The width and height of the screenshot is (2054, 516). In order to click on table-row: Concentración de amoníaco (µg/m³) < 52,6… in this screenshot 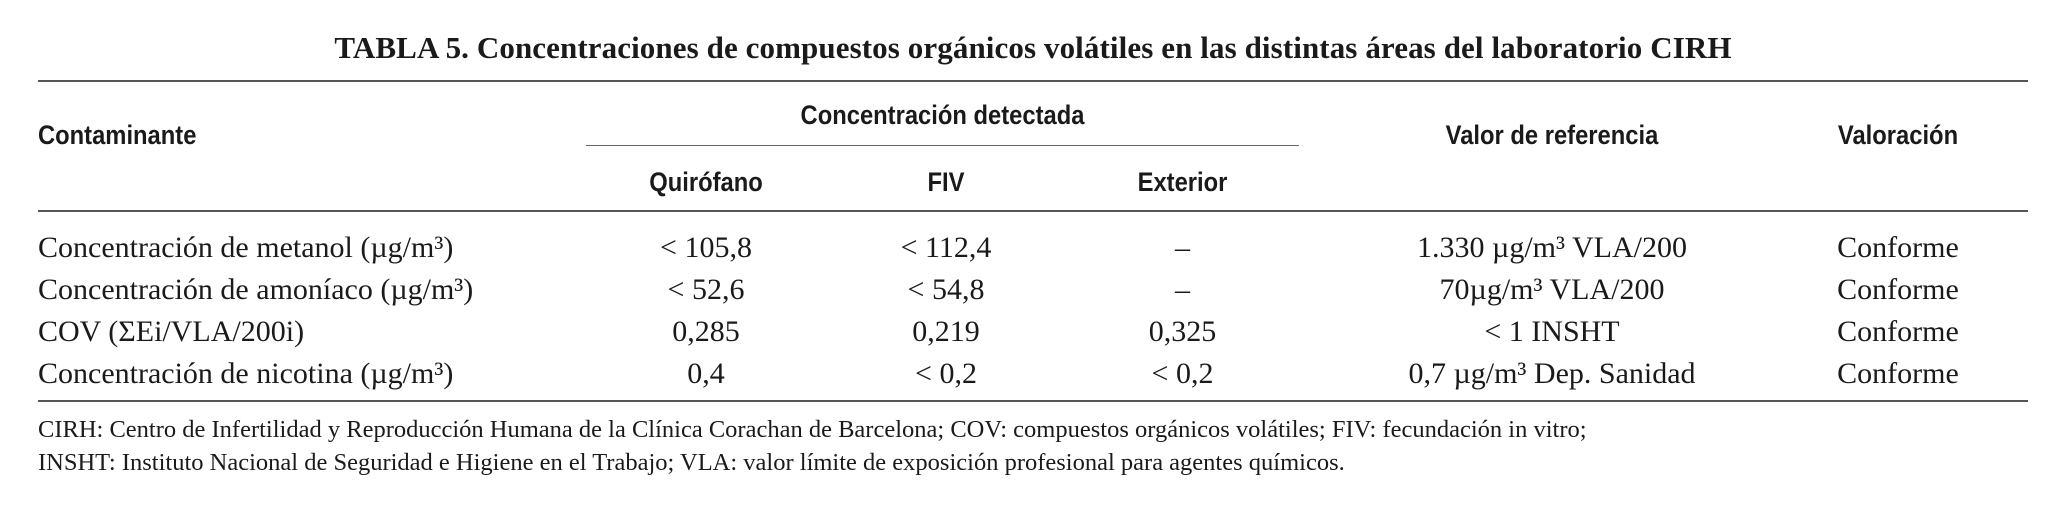, I will do `click(1033, 290)`.